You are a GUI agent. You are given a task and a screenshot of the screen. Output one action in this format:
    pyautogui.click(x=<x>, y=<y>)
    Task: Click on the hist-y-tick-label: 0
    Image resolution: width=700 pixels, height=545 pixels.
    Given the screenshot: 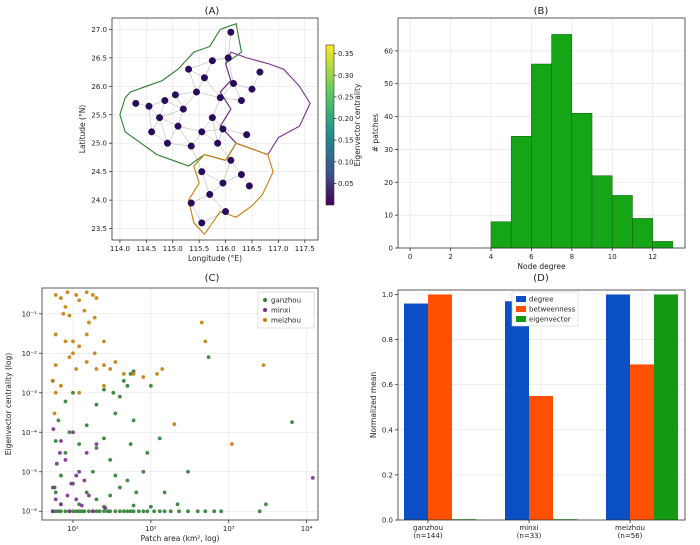 What is the action you would take?
    pyautogui.click(x=391, y=249)
    